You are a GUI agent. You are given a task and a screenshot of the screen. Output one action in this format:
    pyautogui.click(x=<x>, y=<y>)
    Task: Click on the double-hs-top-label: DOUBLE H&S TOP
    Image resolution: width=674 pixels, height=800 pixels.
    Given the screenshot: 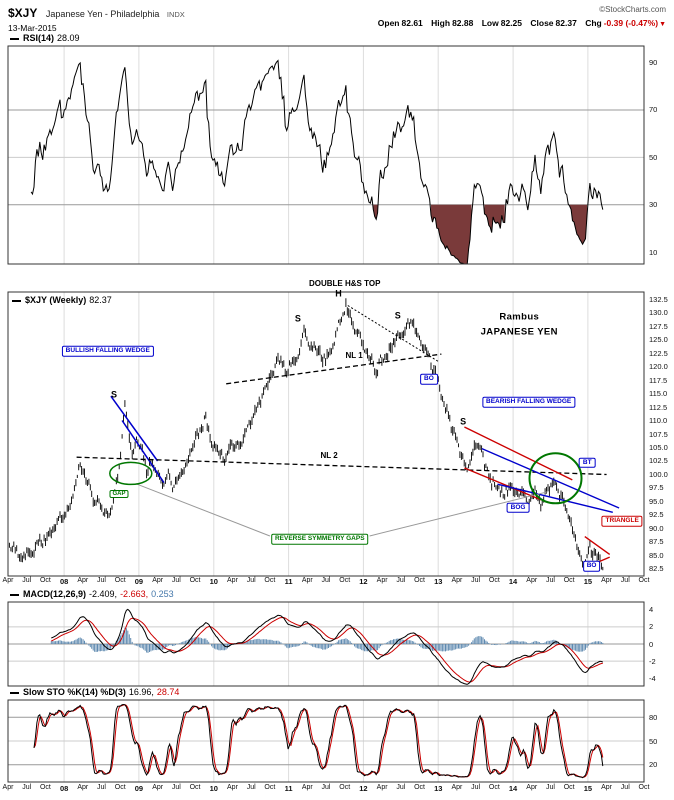 What is the action you would take?
    pyautogui.click(x=344, y=284)
    